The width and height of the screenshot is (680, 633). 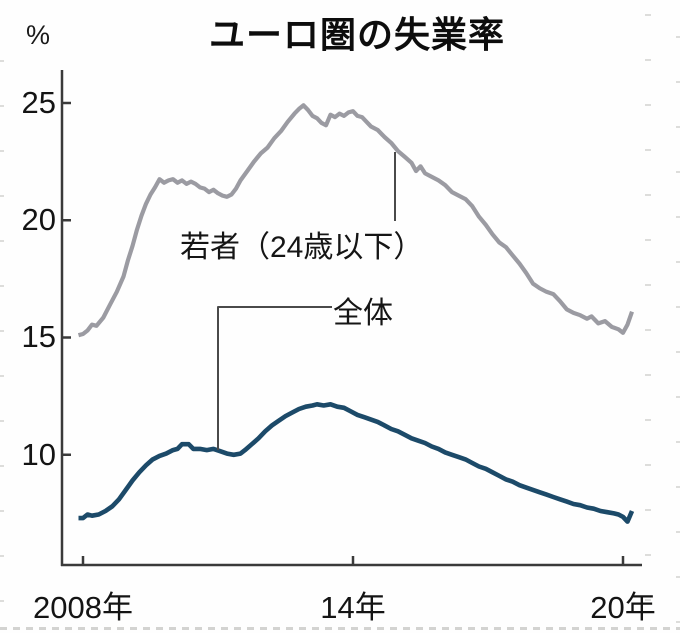 I want to click on page-edge-dots-left, so click(x=2, y=345).